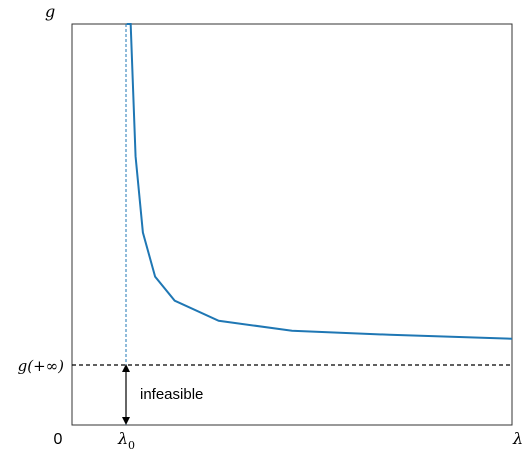 The image size is (528, 453). Describe the element at coordinates (58, 439) in the screenshot. I see `origin-label: 0` at that location.